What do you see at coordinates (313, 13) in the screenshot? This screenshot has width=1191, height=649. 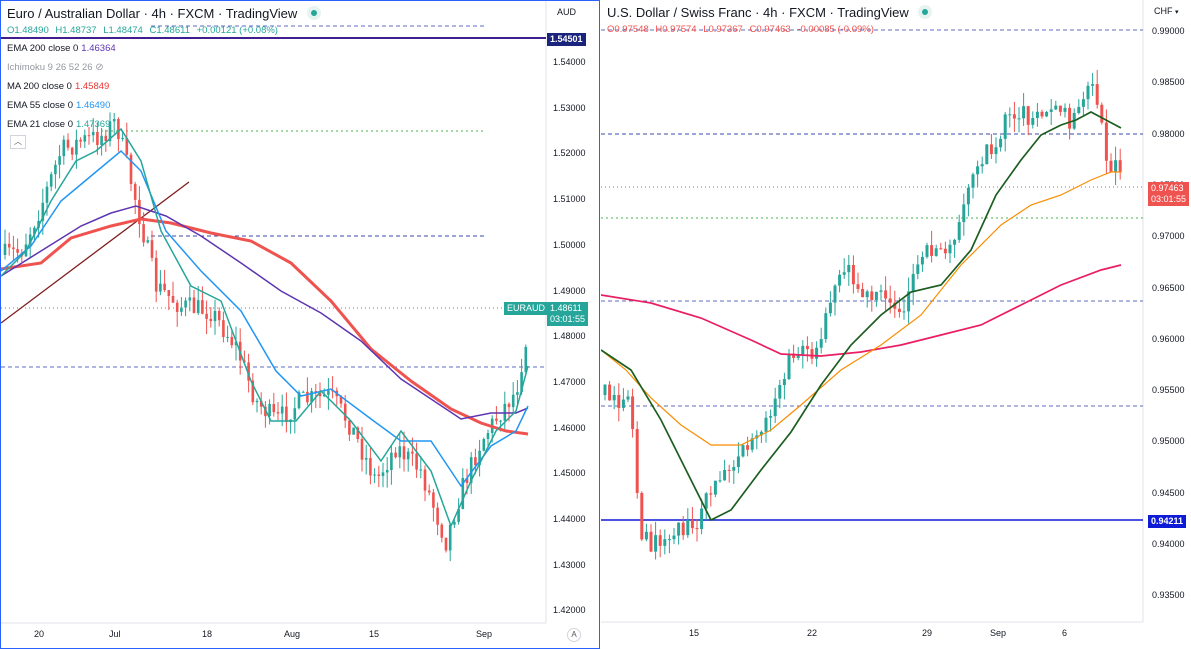 I see `market-status-icon` at bounding box center [313, 13].